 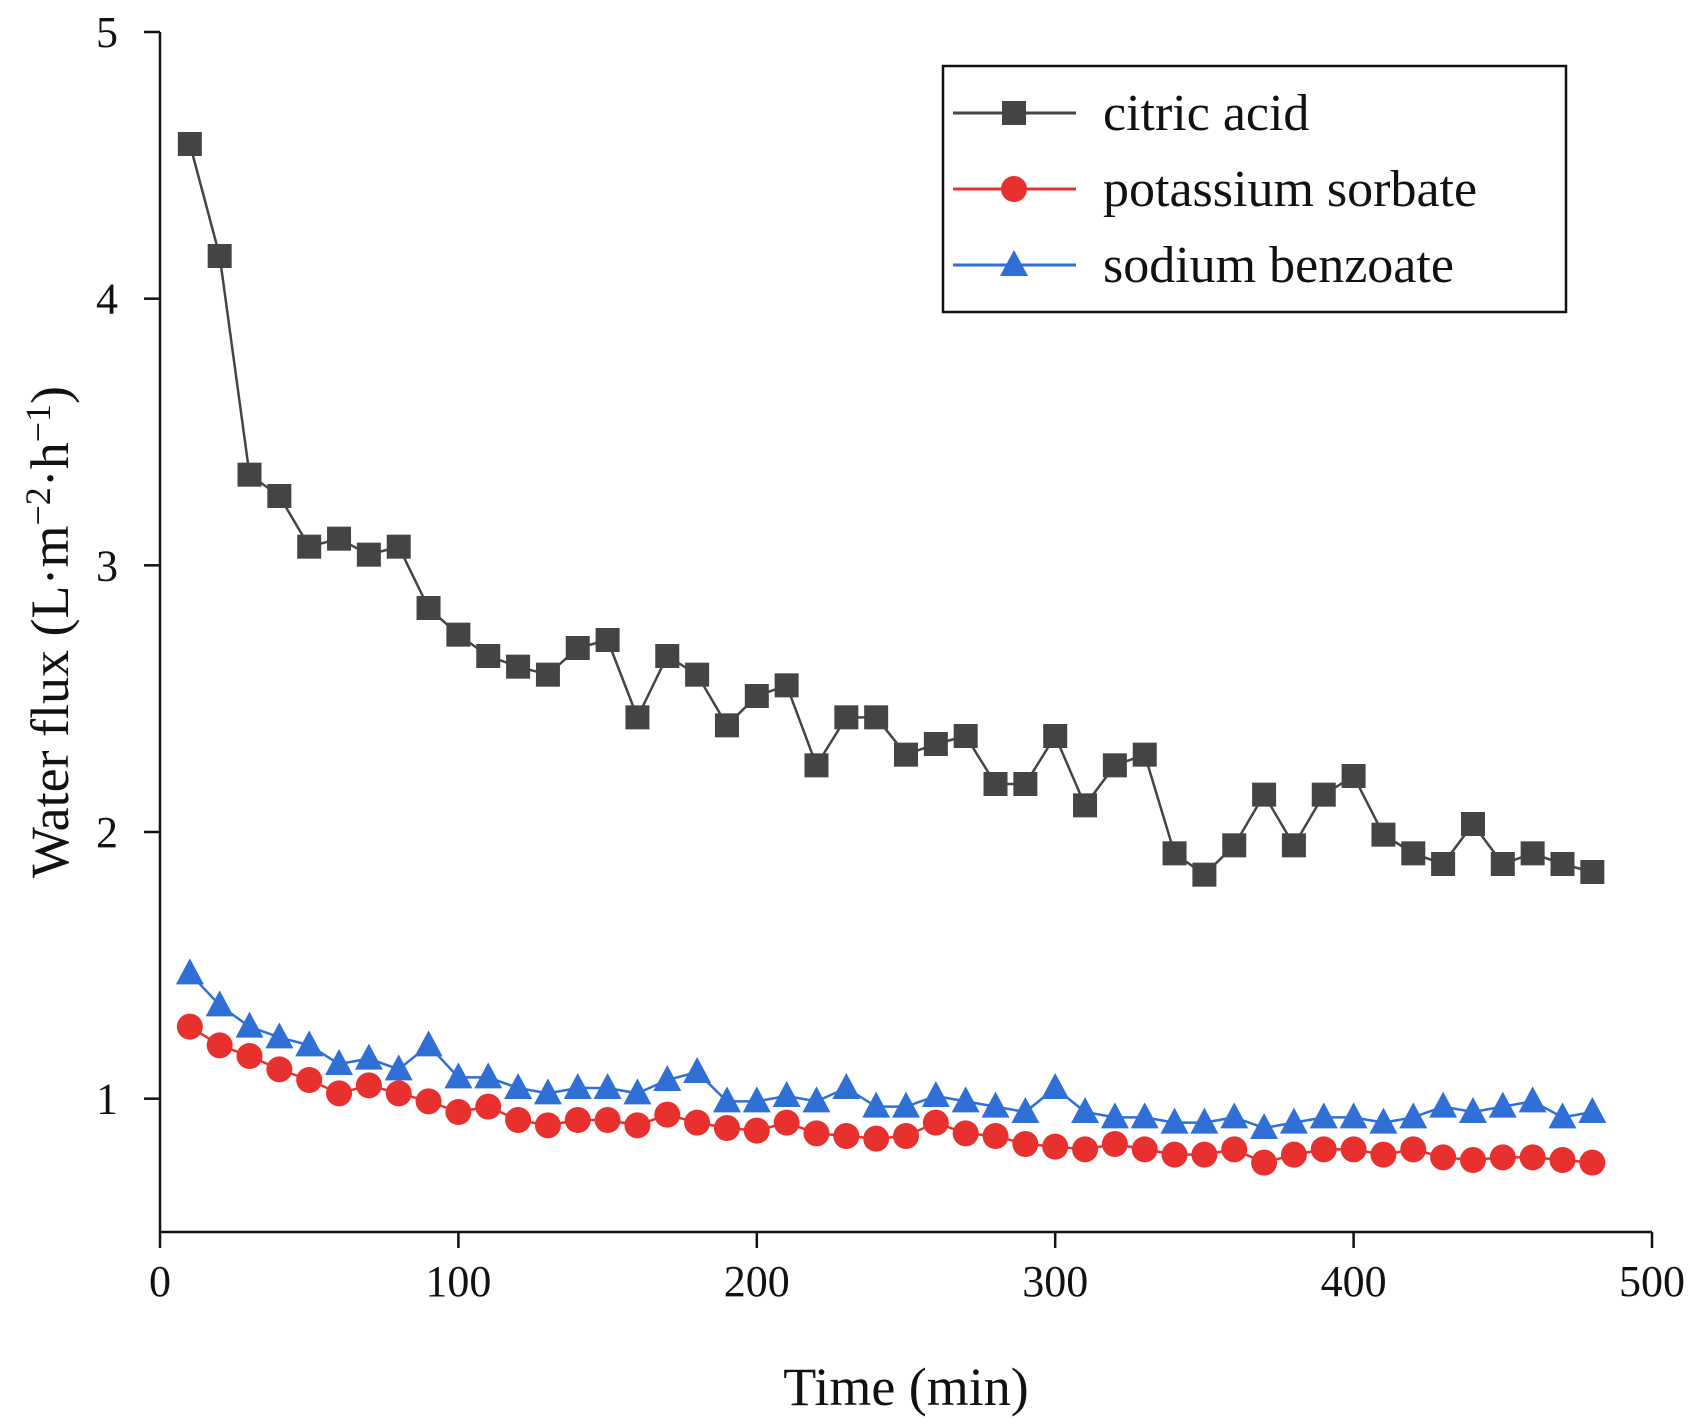 I want to click on y-axis-title-main: Water flux (L·m, so click(x=50, y=702).